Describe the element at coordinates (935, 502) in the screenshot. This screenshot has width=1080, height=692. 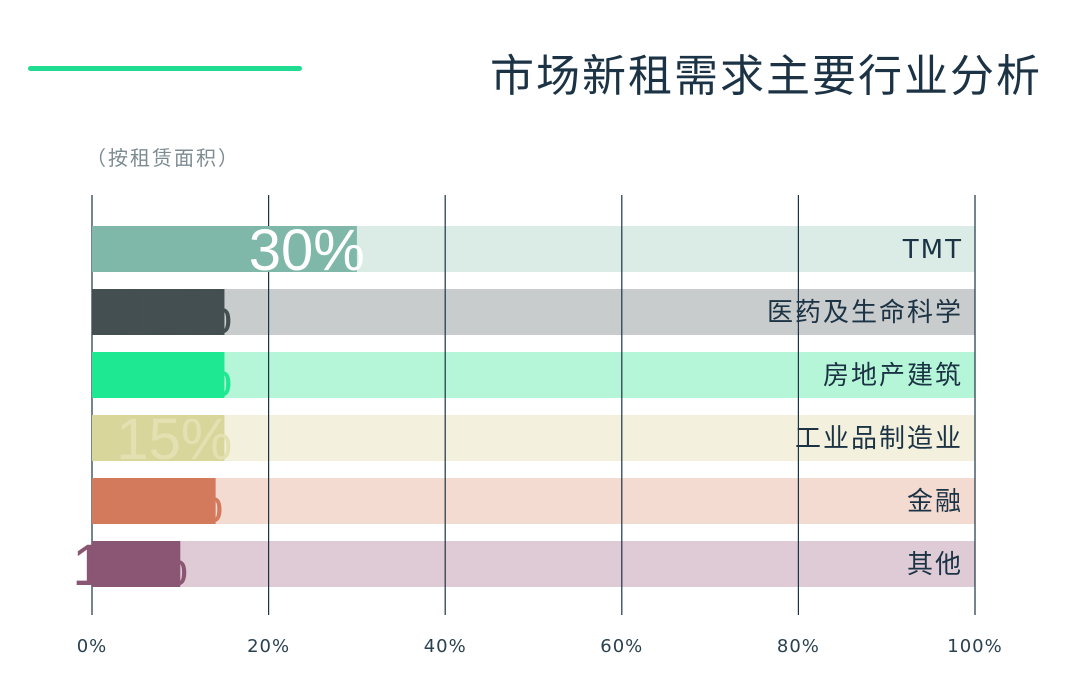
I see `category-label: 金融` at that location.